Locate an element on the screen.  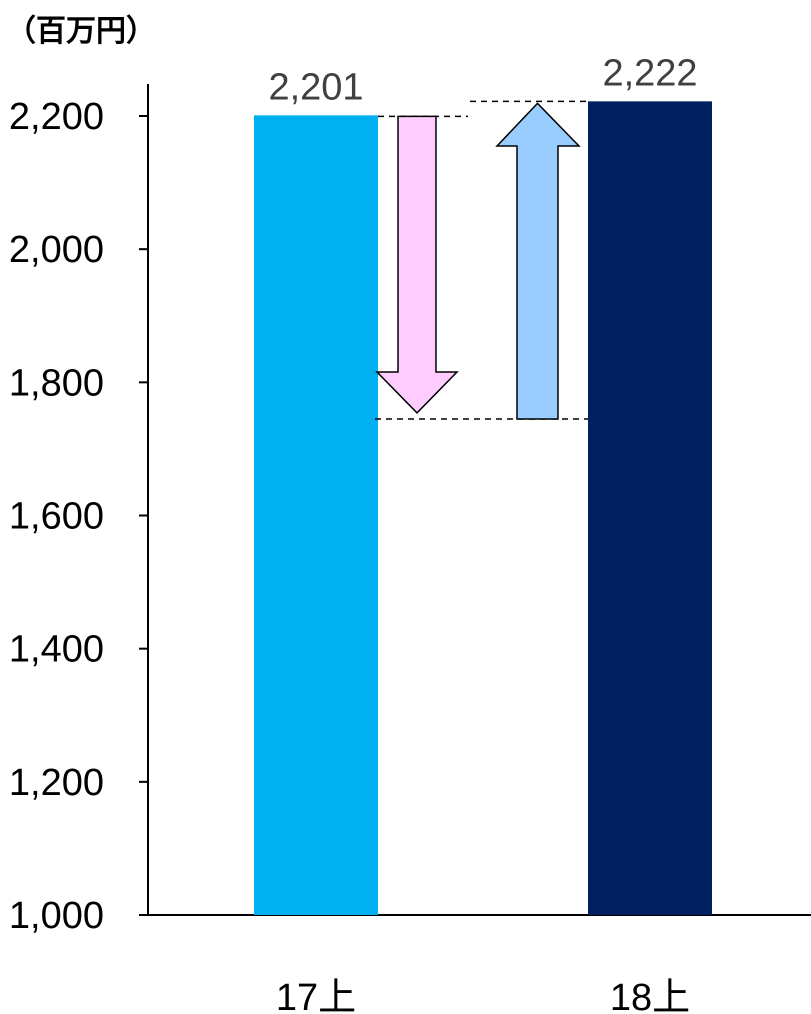
unit-label: （百万円） is located at coordinates (81, 31).